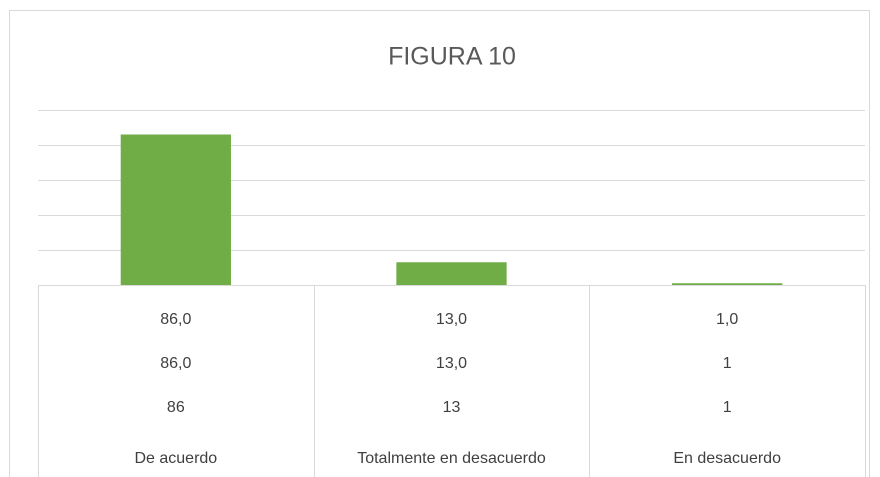  What do you see at coordinates (175, 458) in the screenshot?
I see `x-tick-label: De acuerdo` at bounding box center [175, 458].